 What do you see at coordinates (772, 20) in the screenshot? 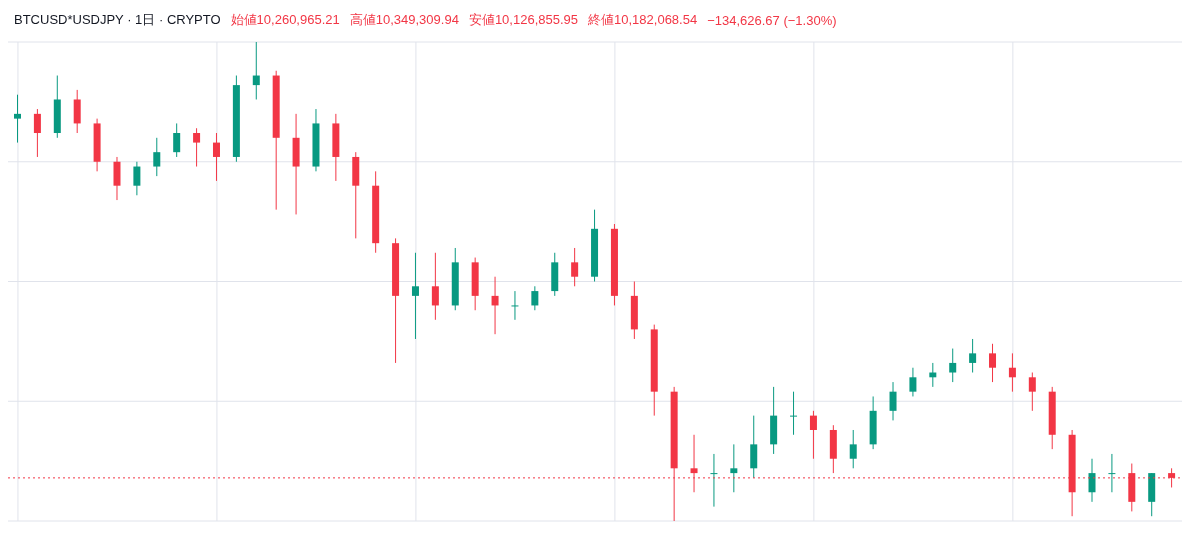
I see `text: −134,626.67 (−1.30%)` at bounding box center [772, 20].